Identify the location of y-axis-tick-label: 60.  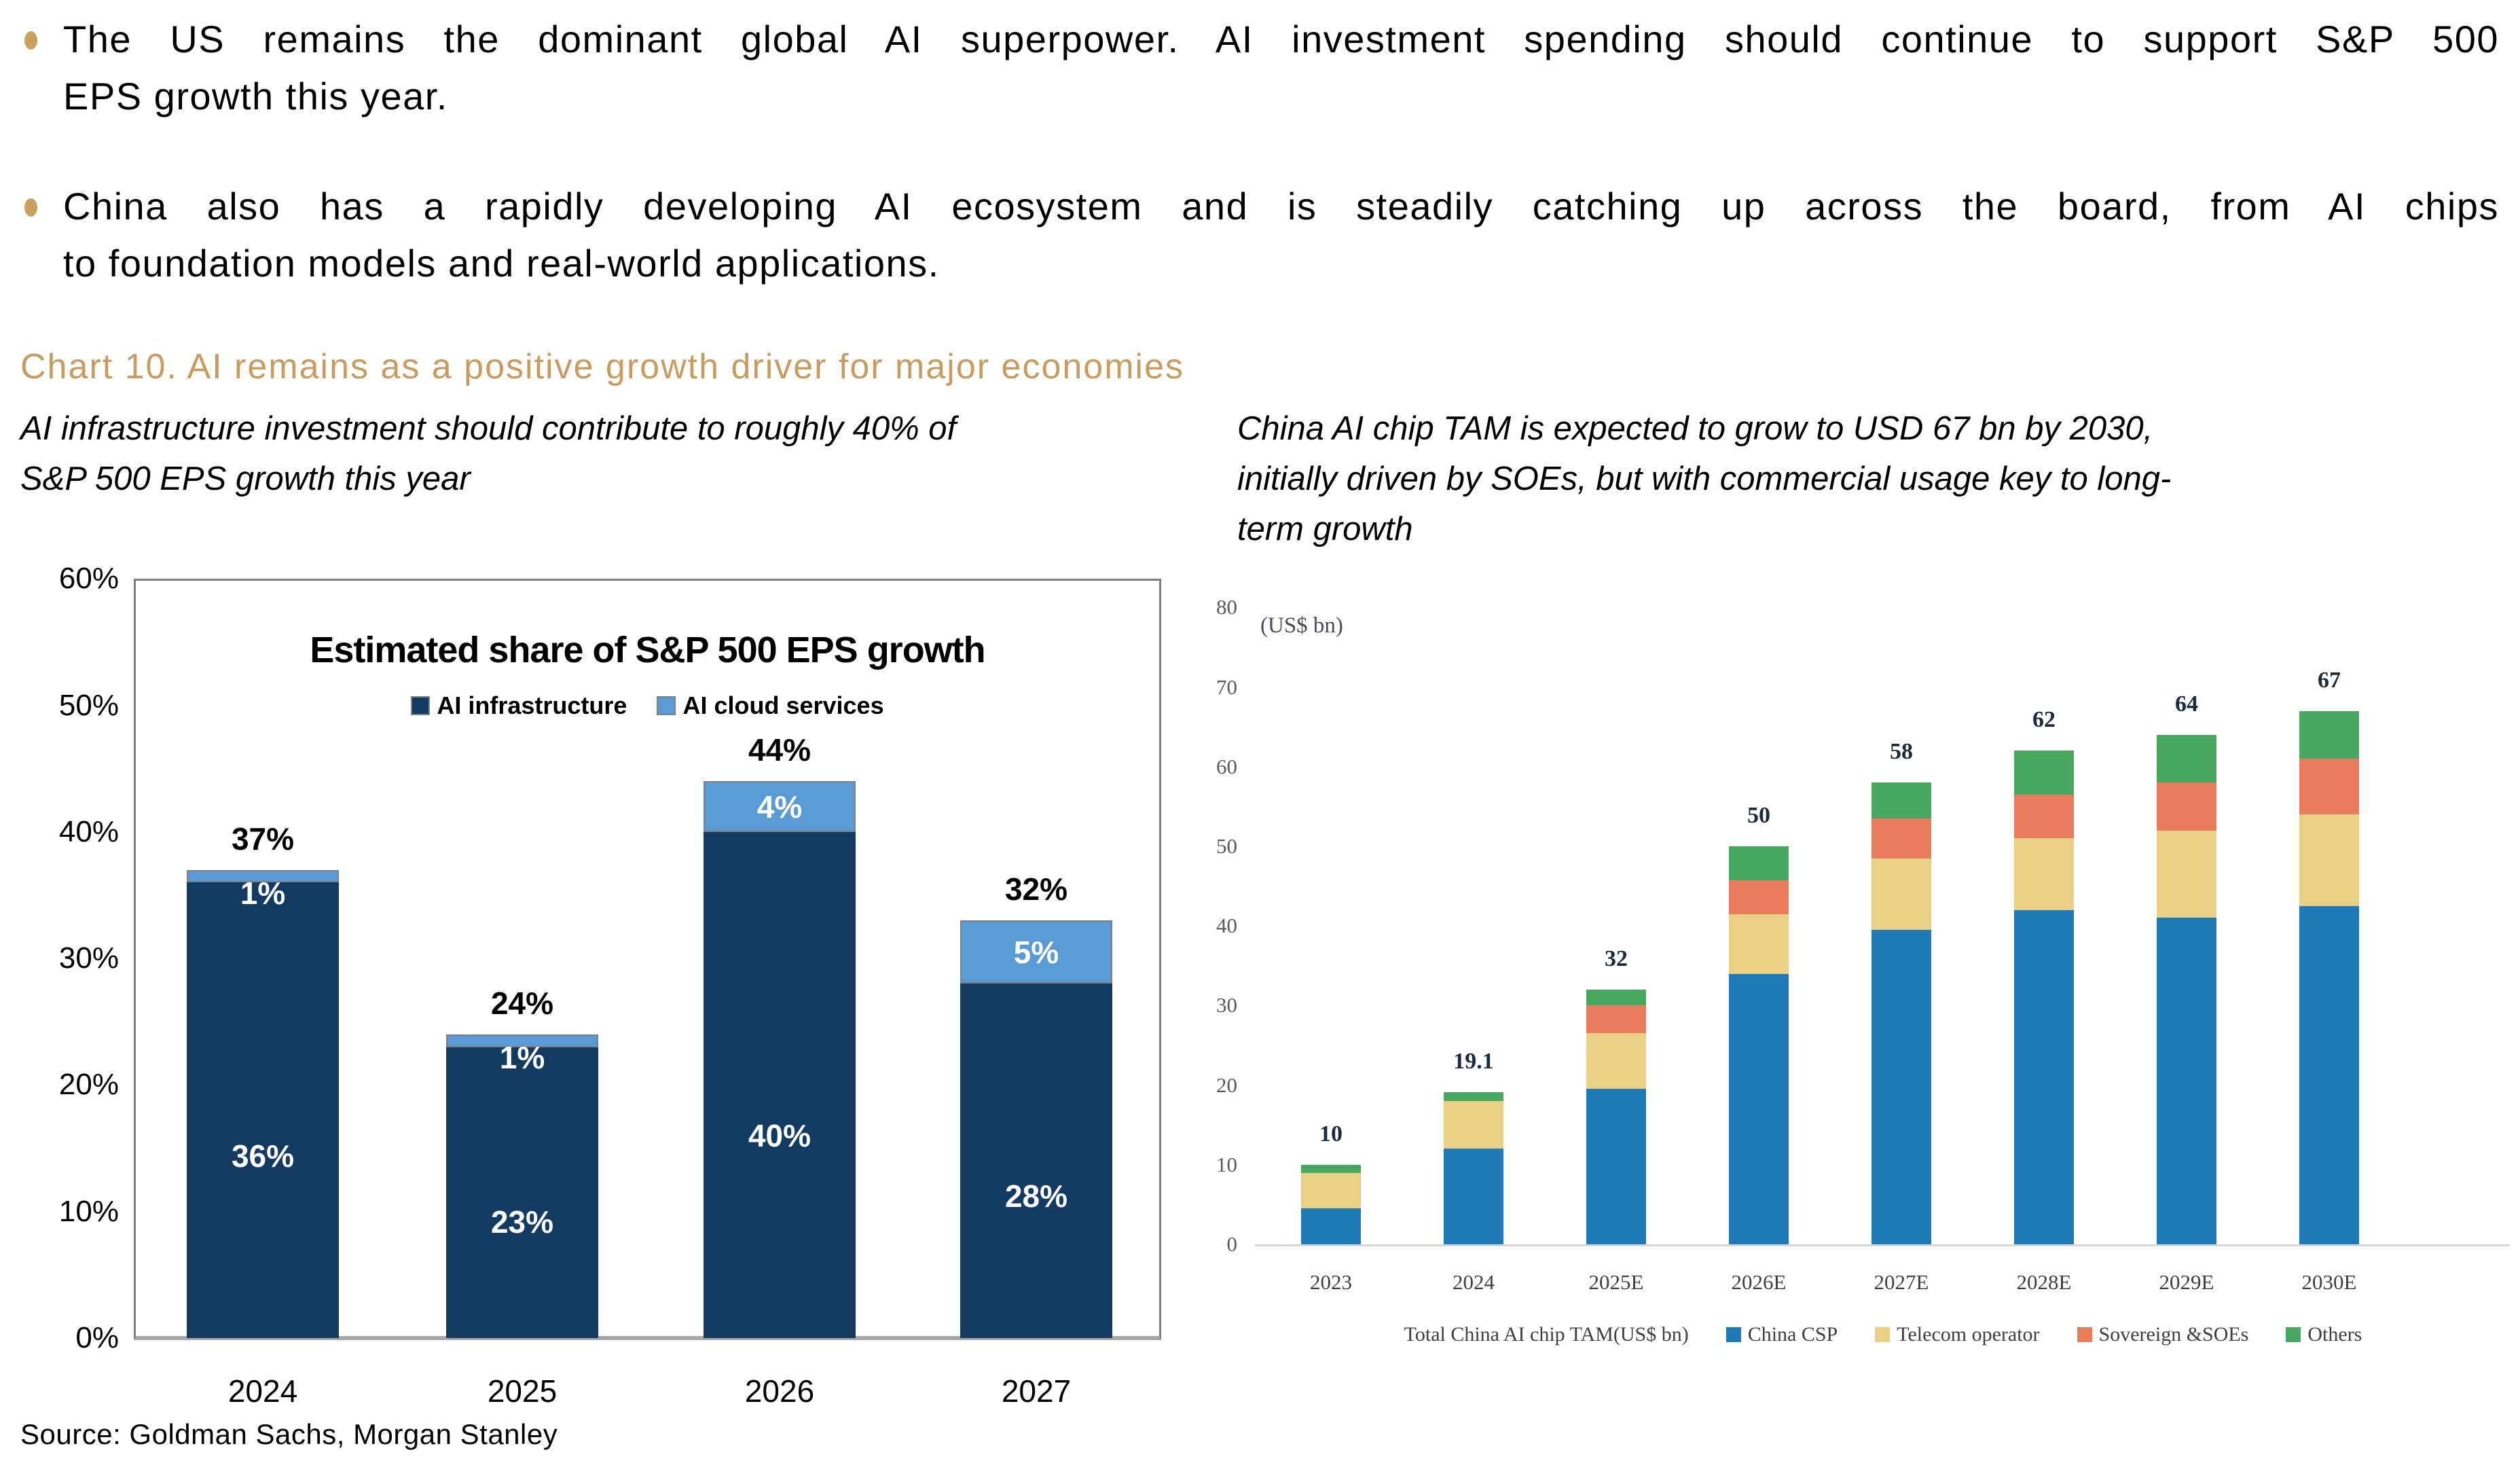
(1226, 766).